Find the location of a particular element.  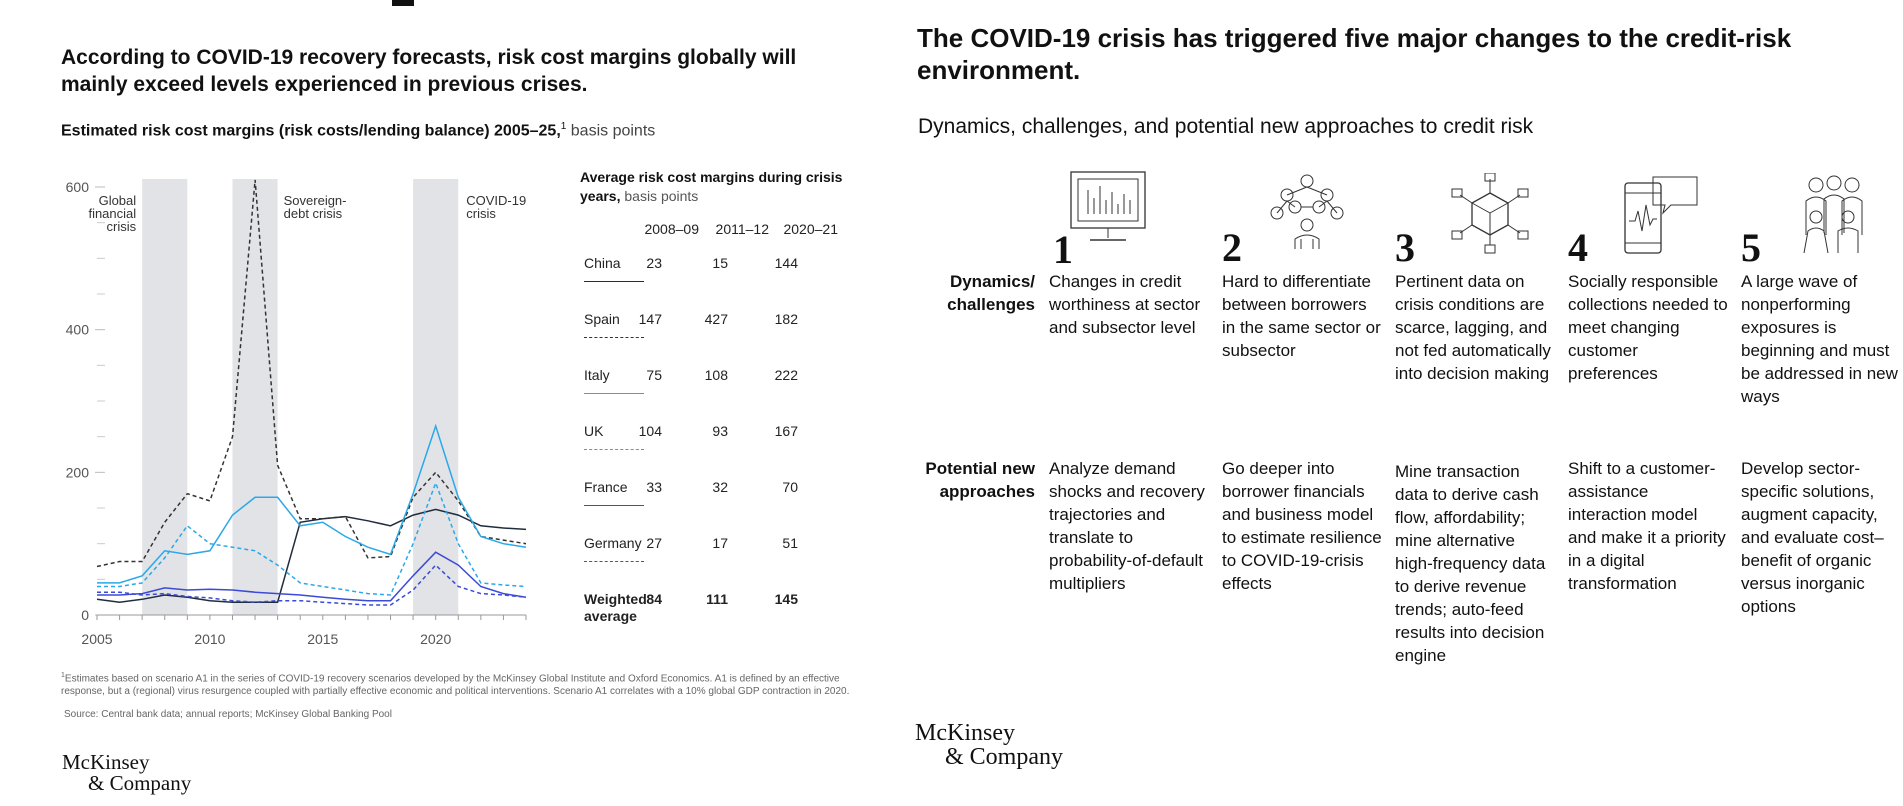

table-cell: 167 is located at coordinates (786, 431).